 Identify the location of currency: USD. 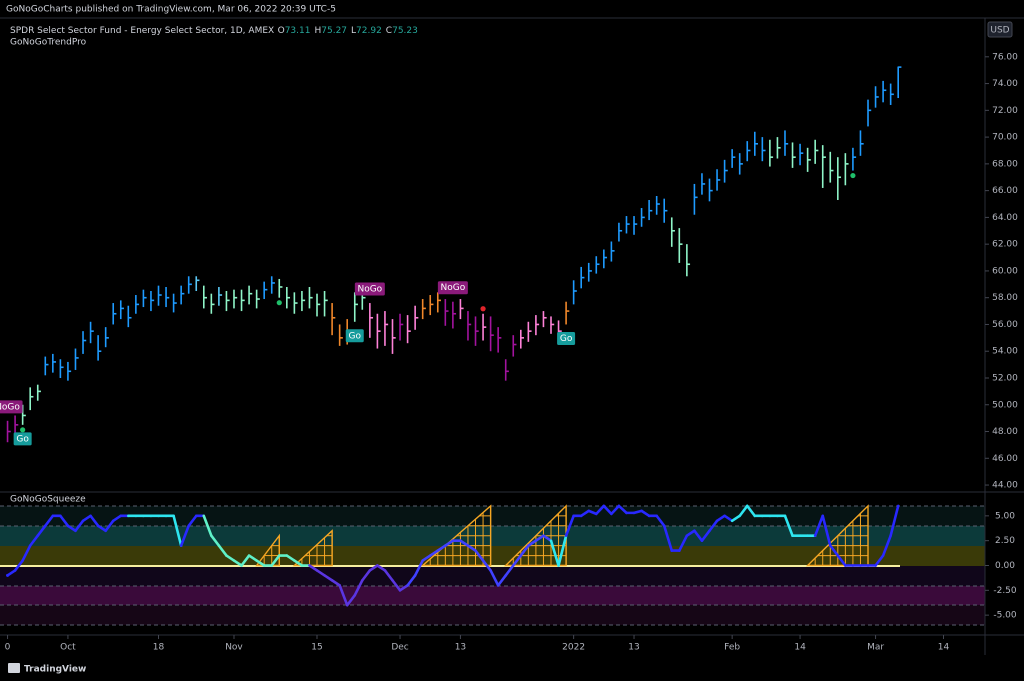
(999, 31).